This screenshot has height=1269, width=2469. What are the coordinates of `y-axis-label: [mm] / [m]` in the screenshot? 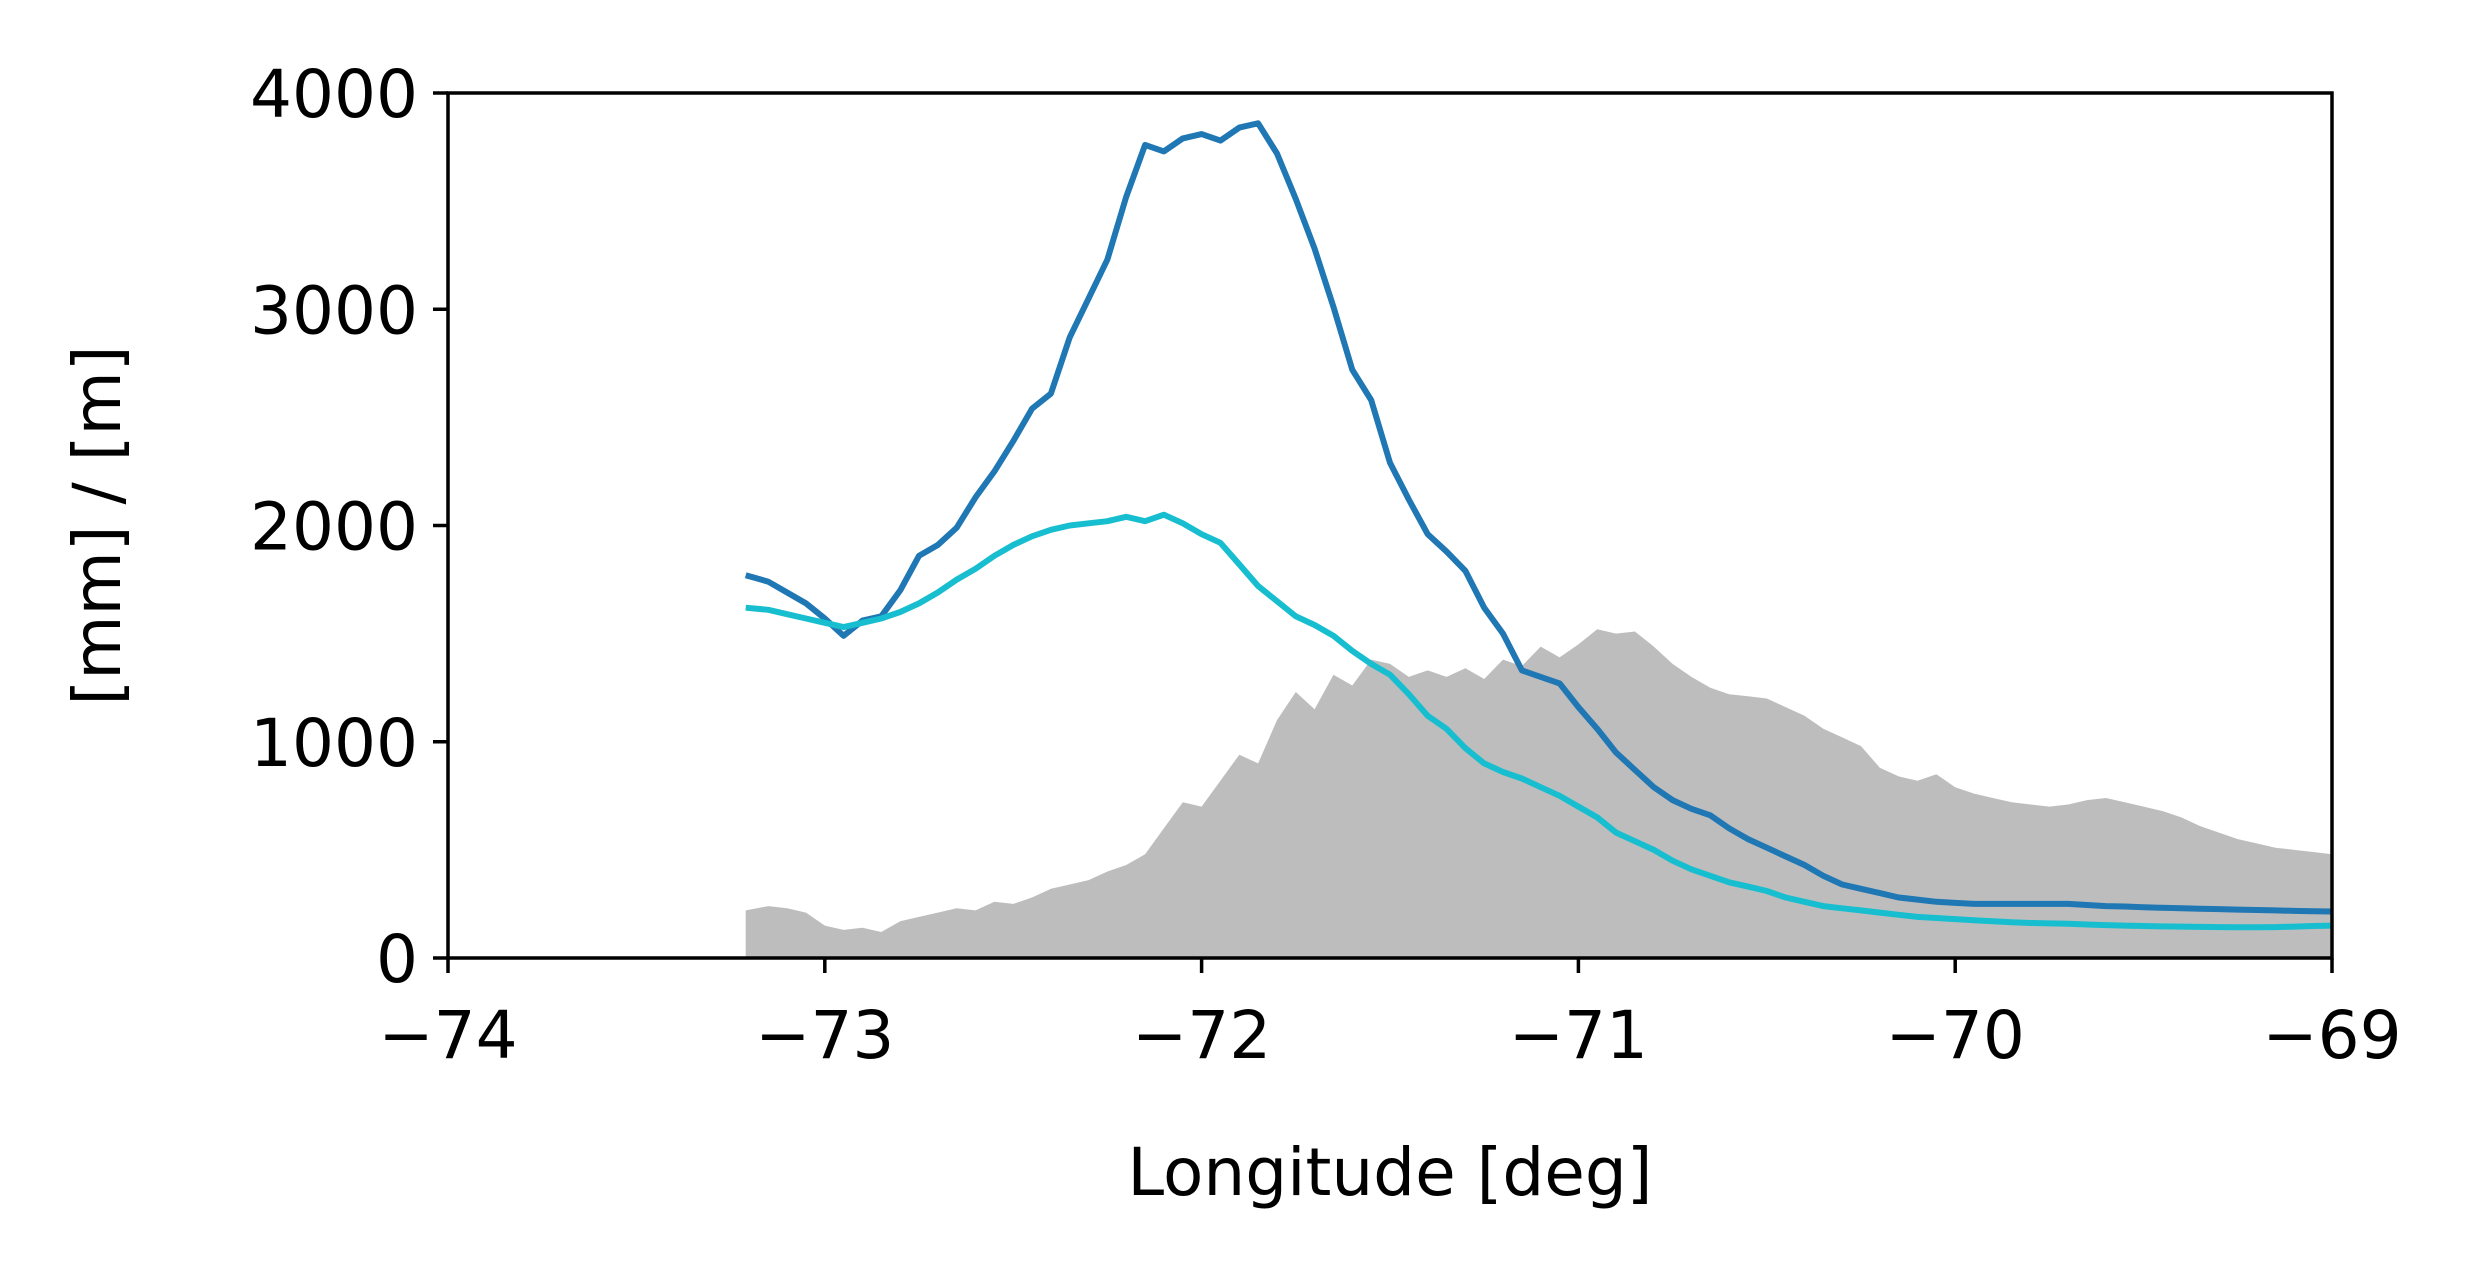 It's located at (97, 525).